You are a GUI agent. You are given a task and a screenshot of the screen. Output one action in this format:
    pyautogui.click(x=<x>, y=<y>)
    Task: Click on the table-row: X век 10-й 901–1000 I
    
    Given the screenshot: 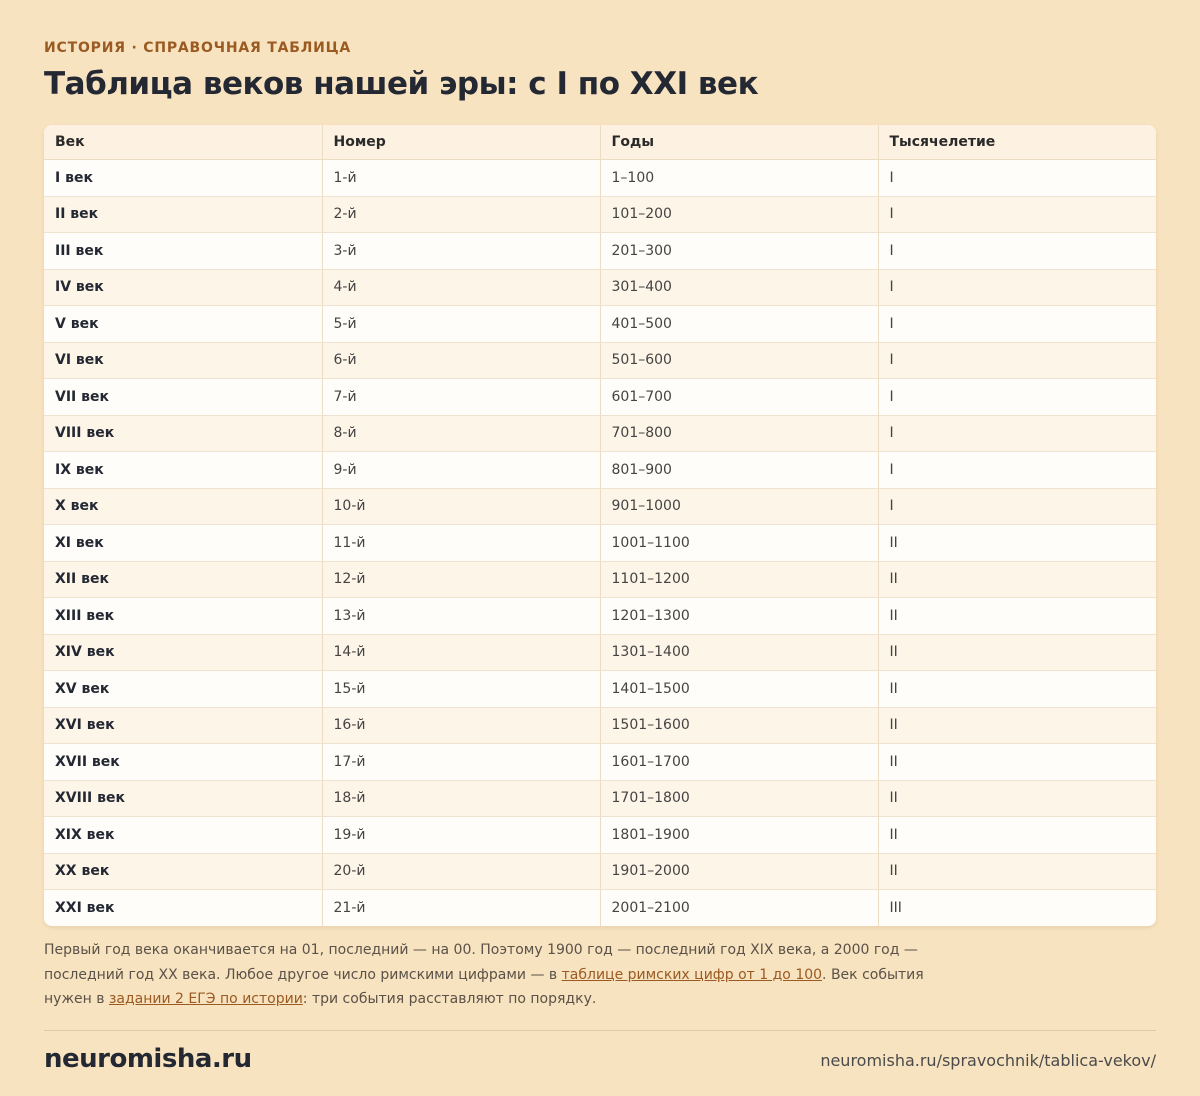 What is the action you would take?
    pyautogui.click(x=600, y=506)
    